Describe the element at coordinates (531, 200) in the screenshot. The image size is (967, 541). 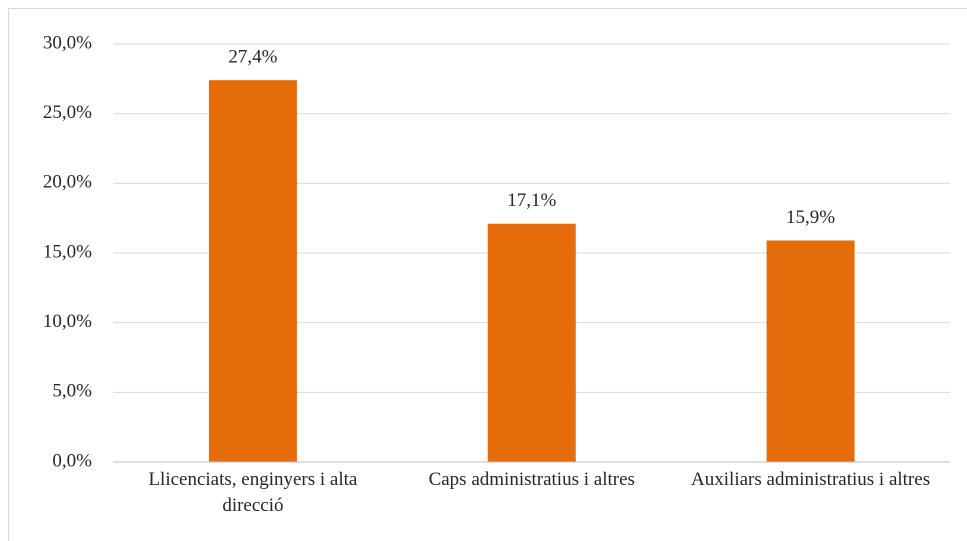
I see `data-label: 17,1%` at that location.